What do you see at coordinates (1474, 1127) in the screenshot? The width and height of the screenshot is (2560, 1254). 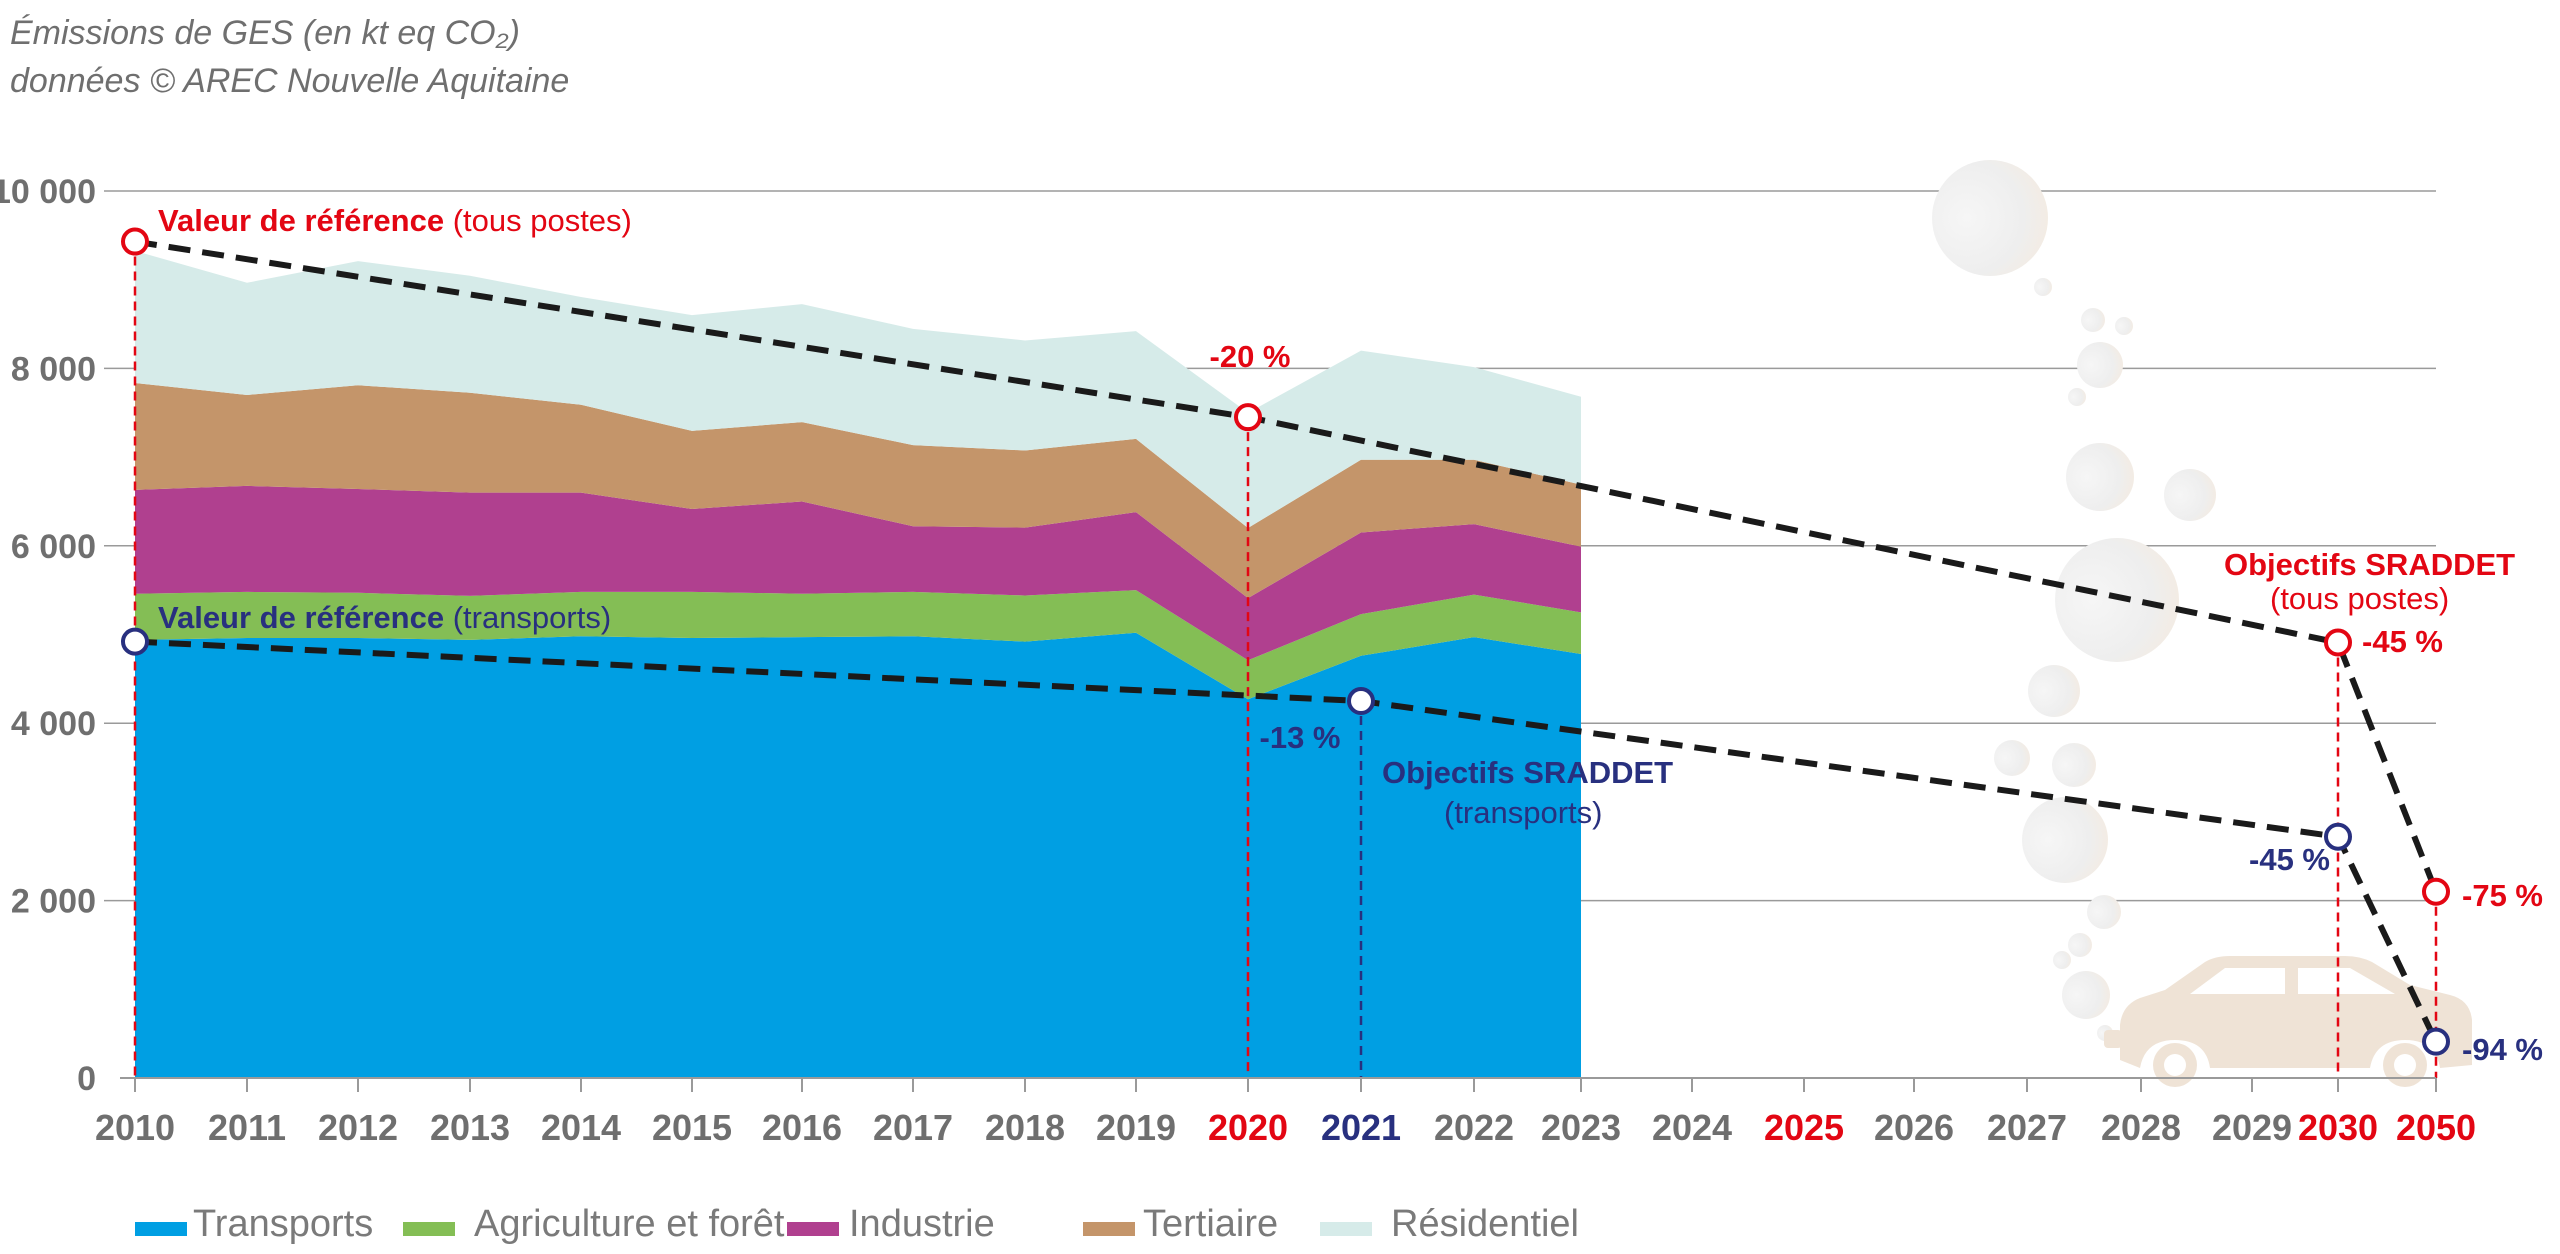 I see `x-tick-label: 2022` at bounding box center [1474, 1127].